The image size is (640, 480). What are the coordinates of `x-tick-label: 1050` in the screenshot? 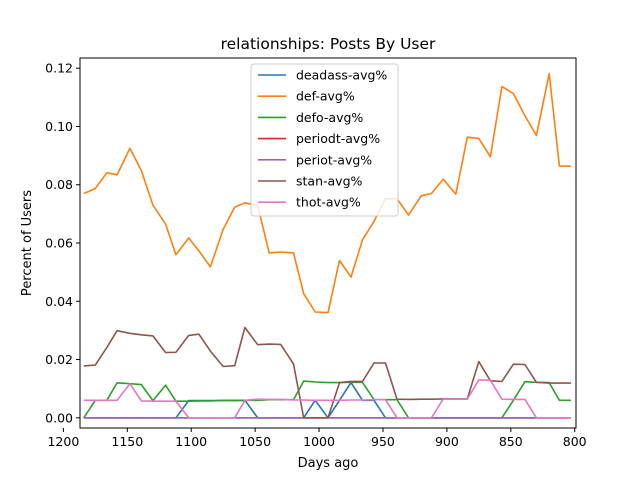 It's located at (255, 441).